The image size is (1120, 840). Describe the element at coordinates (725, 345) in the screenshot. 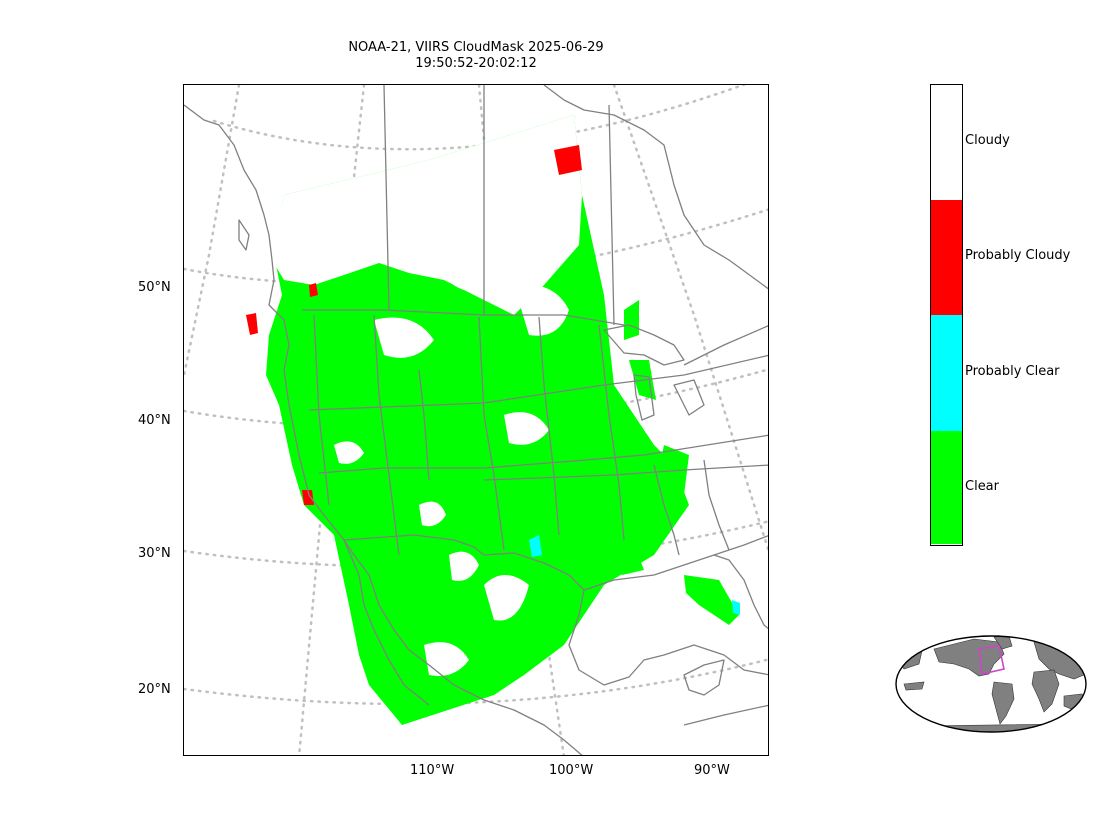

I see `east-canada` at that location.